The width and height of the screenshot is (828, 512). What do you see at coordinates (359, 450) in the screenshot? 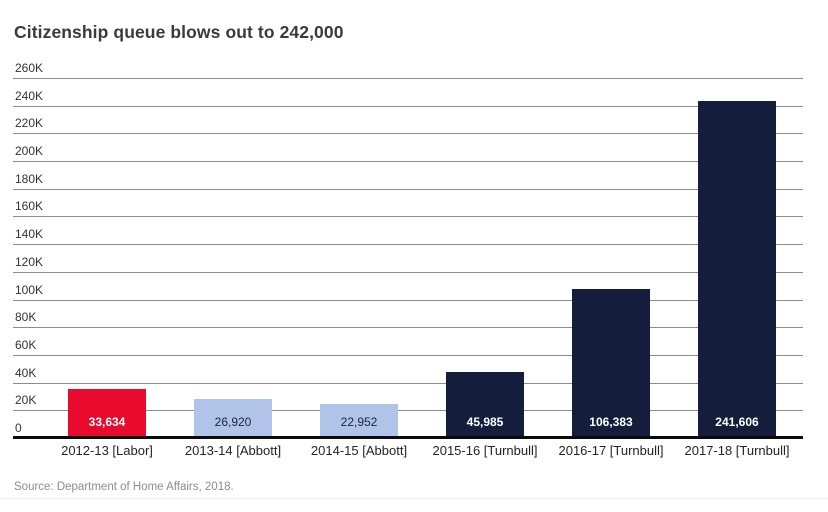
I see `bar-category-label: 2014-15 [Abbott]` at bounding box center [359, 450].